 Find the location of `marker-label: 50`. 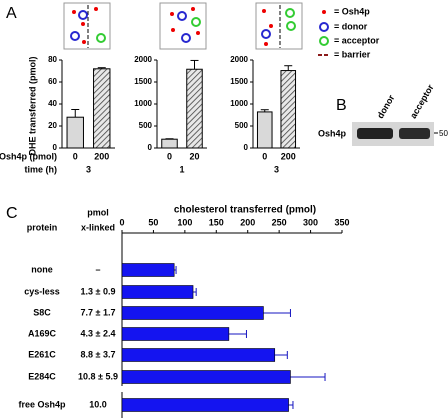

marker-label: 50 is located at coordinates (443, 133).